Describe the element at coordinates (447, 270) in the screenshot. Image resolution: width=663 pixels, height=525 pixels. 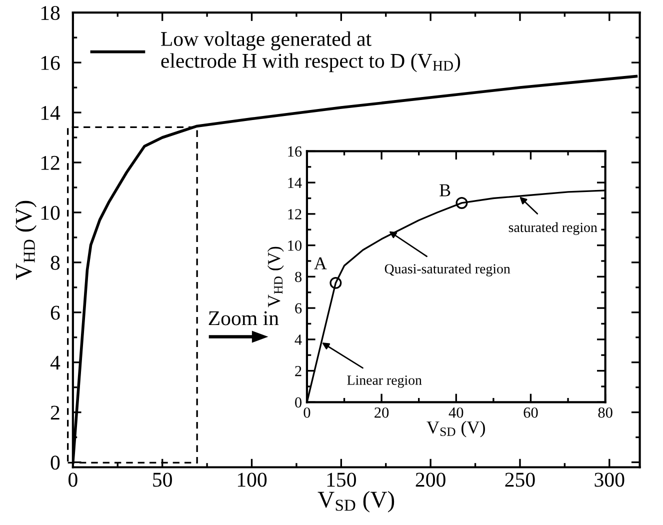
I see `annotation: Quasi-saturated region` at that location.